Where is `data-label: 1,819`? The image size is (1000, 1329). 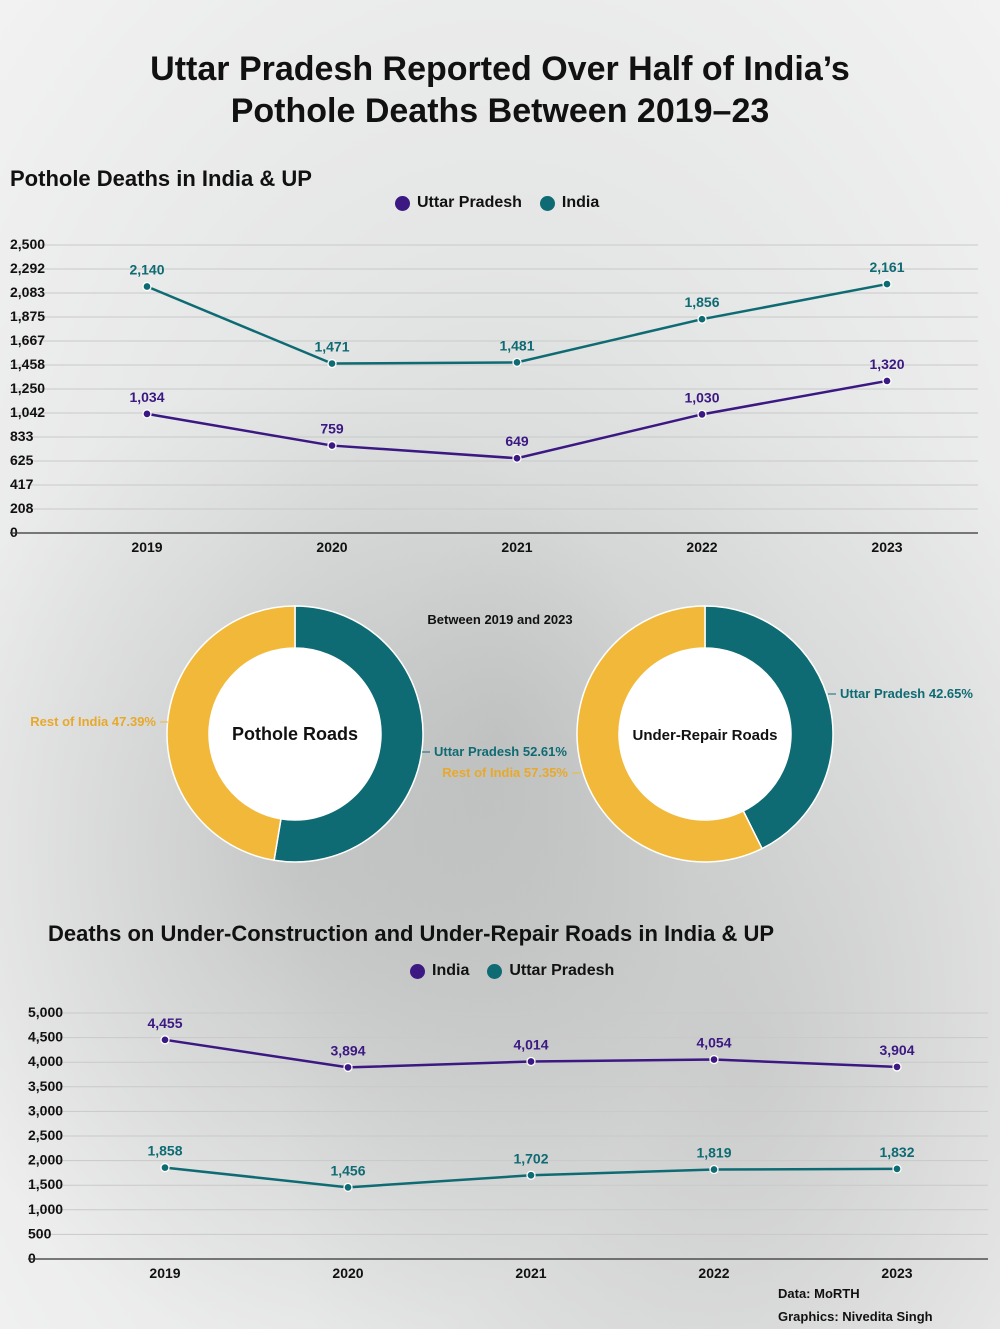 data-label: 1,819 is located at coordinates (713, 1153).